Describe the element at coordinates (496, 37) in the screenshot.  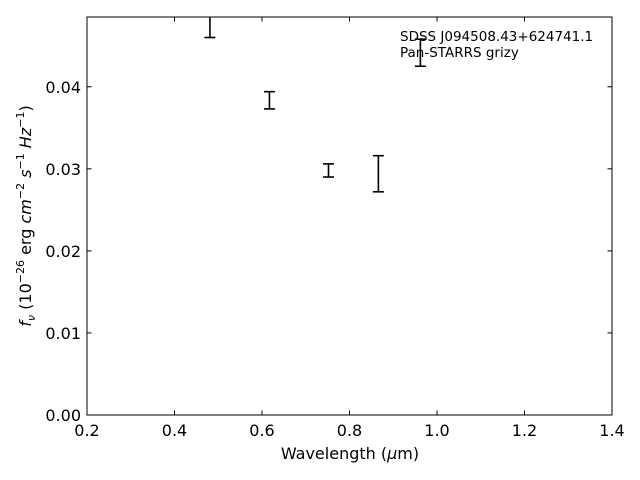
I see `annotation-object: SDSS J094508.43+624741.1` at that location.